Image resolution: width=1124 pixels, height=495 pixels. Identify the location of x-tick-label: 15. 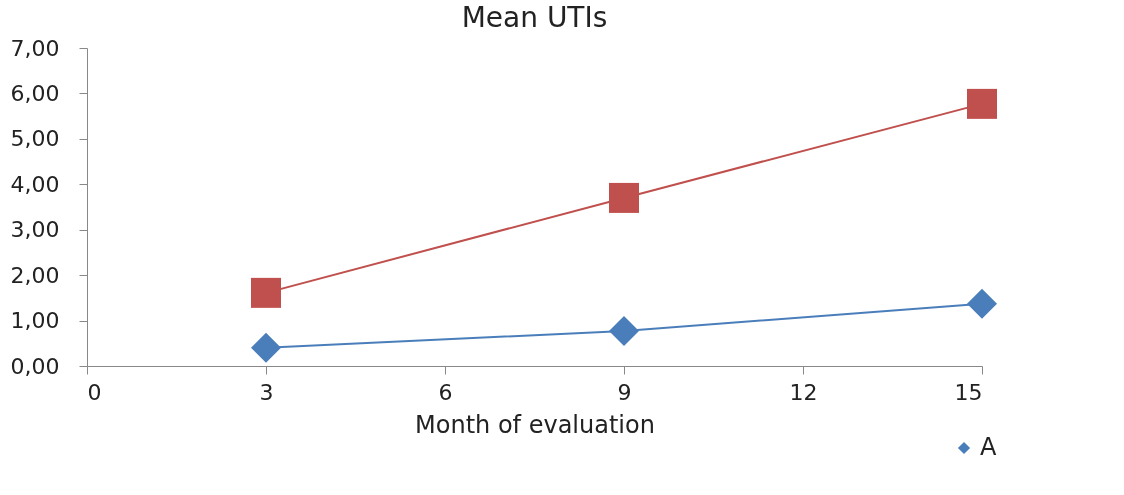
(968, 392).